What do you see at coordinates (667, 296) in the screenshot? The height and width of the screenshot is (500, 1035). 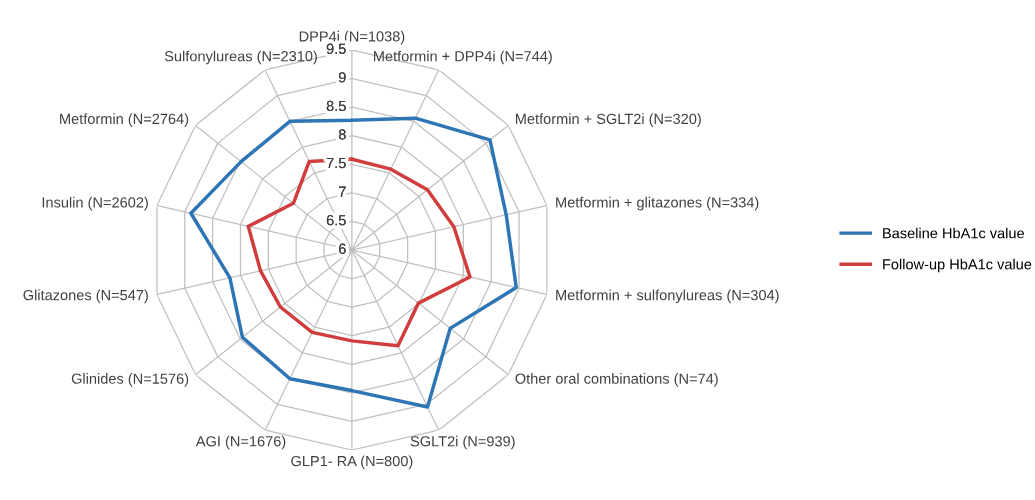 I see `spoke-label: Metformin + sulfonylureas (N=304)` at bounding box center [667, 296].